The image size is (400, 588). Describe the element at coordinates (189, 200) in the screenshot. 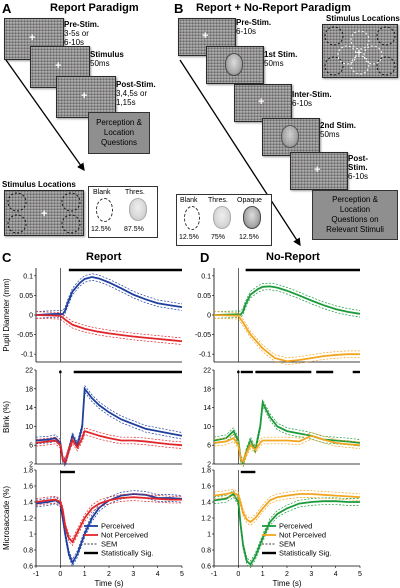

I see `blank-label-b: Blank` at that location.